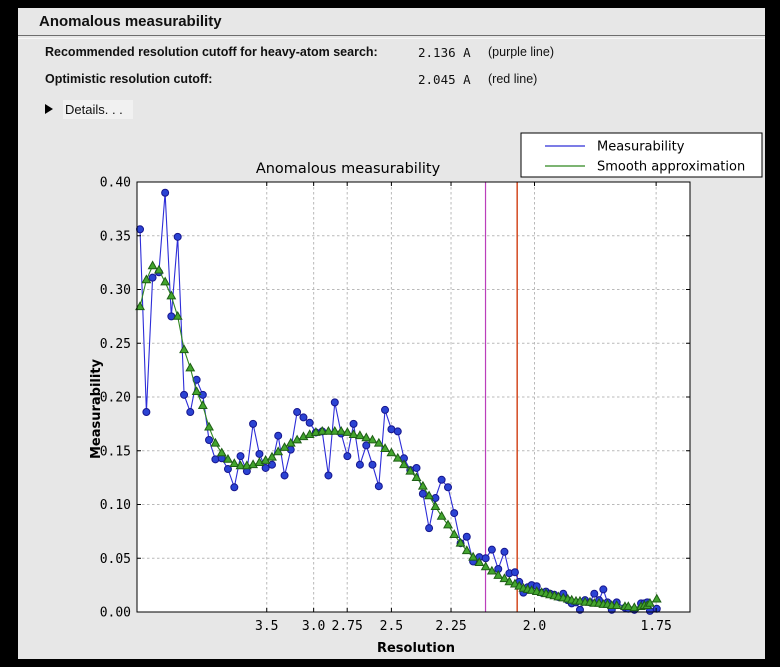 Image resolution: width=780 pixels, height=667 pixels. What do you see at coordinates (115, 344) in the screenshot?
I see `svg-text: 0.25` at bounding box center [115, 344].